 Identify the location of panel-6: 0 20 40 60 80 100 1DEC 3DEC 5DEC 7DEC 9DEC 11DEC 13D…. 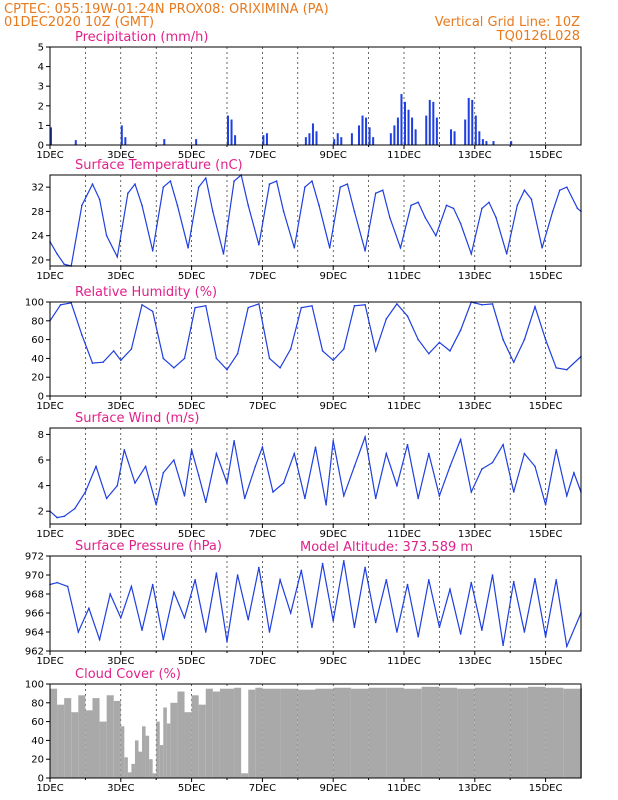
(303, 730).